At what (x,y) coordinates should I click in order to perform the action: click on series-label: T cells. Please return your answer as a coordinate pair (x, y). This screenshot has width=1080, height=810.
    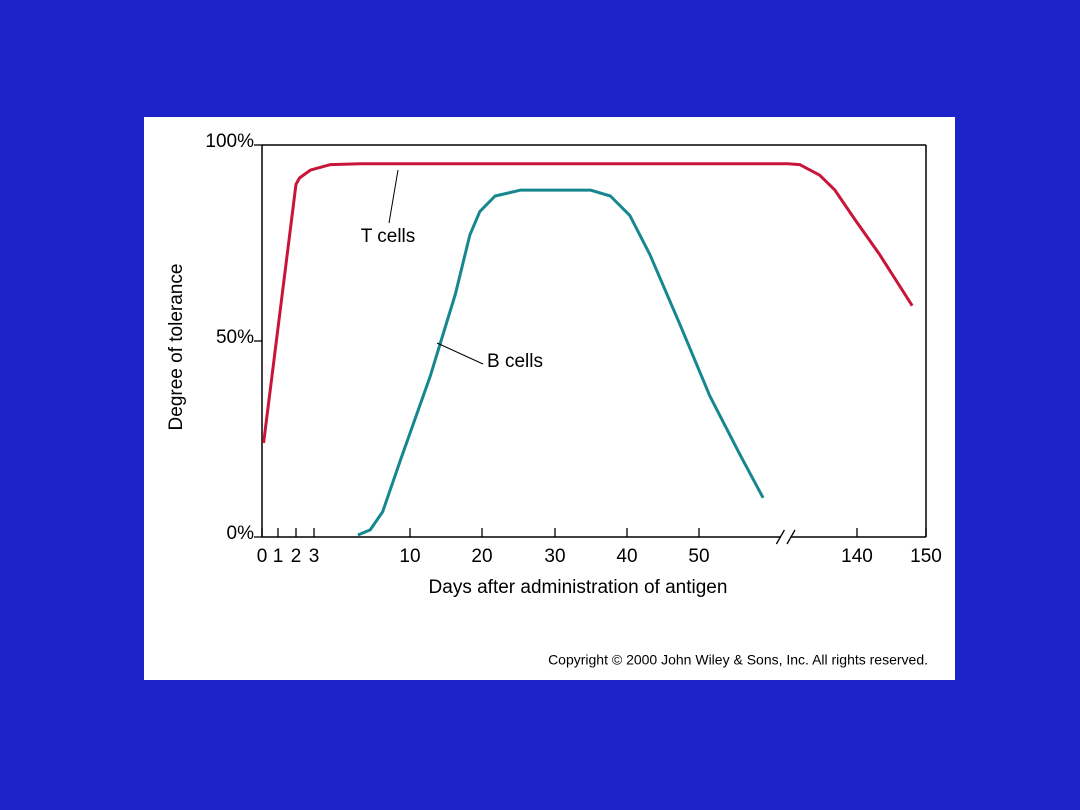
    Looking at the image, I should click on (388, 236).